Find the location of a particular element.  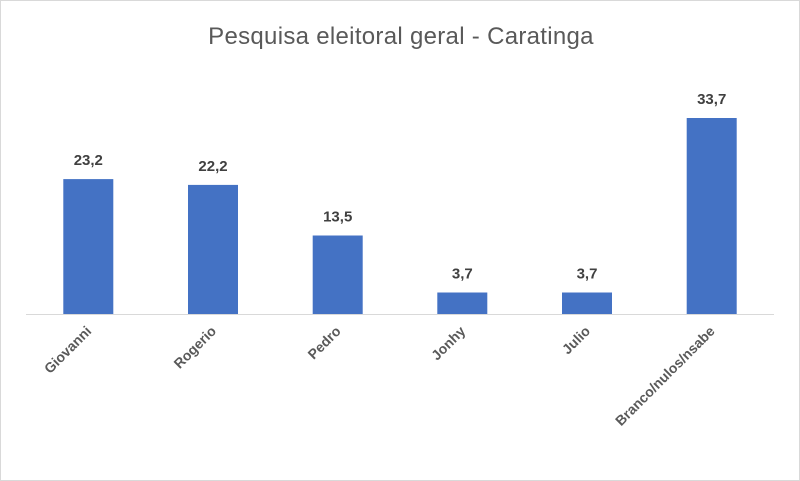

x-tick-label: Jonhy is located at coordinates (448, 343).